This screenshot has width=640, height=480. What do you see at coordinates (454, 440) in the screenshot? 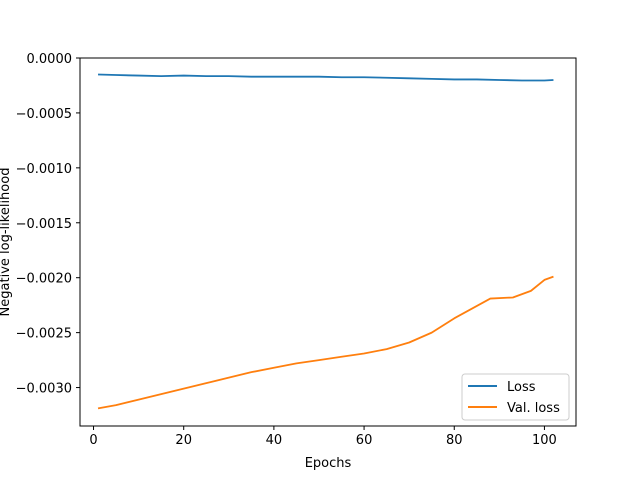
I see `x-tick-label: 80` at bounding box center [454, 440].